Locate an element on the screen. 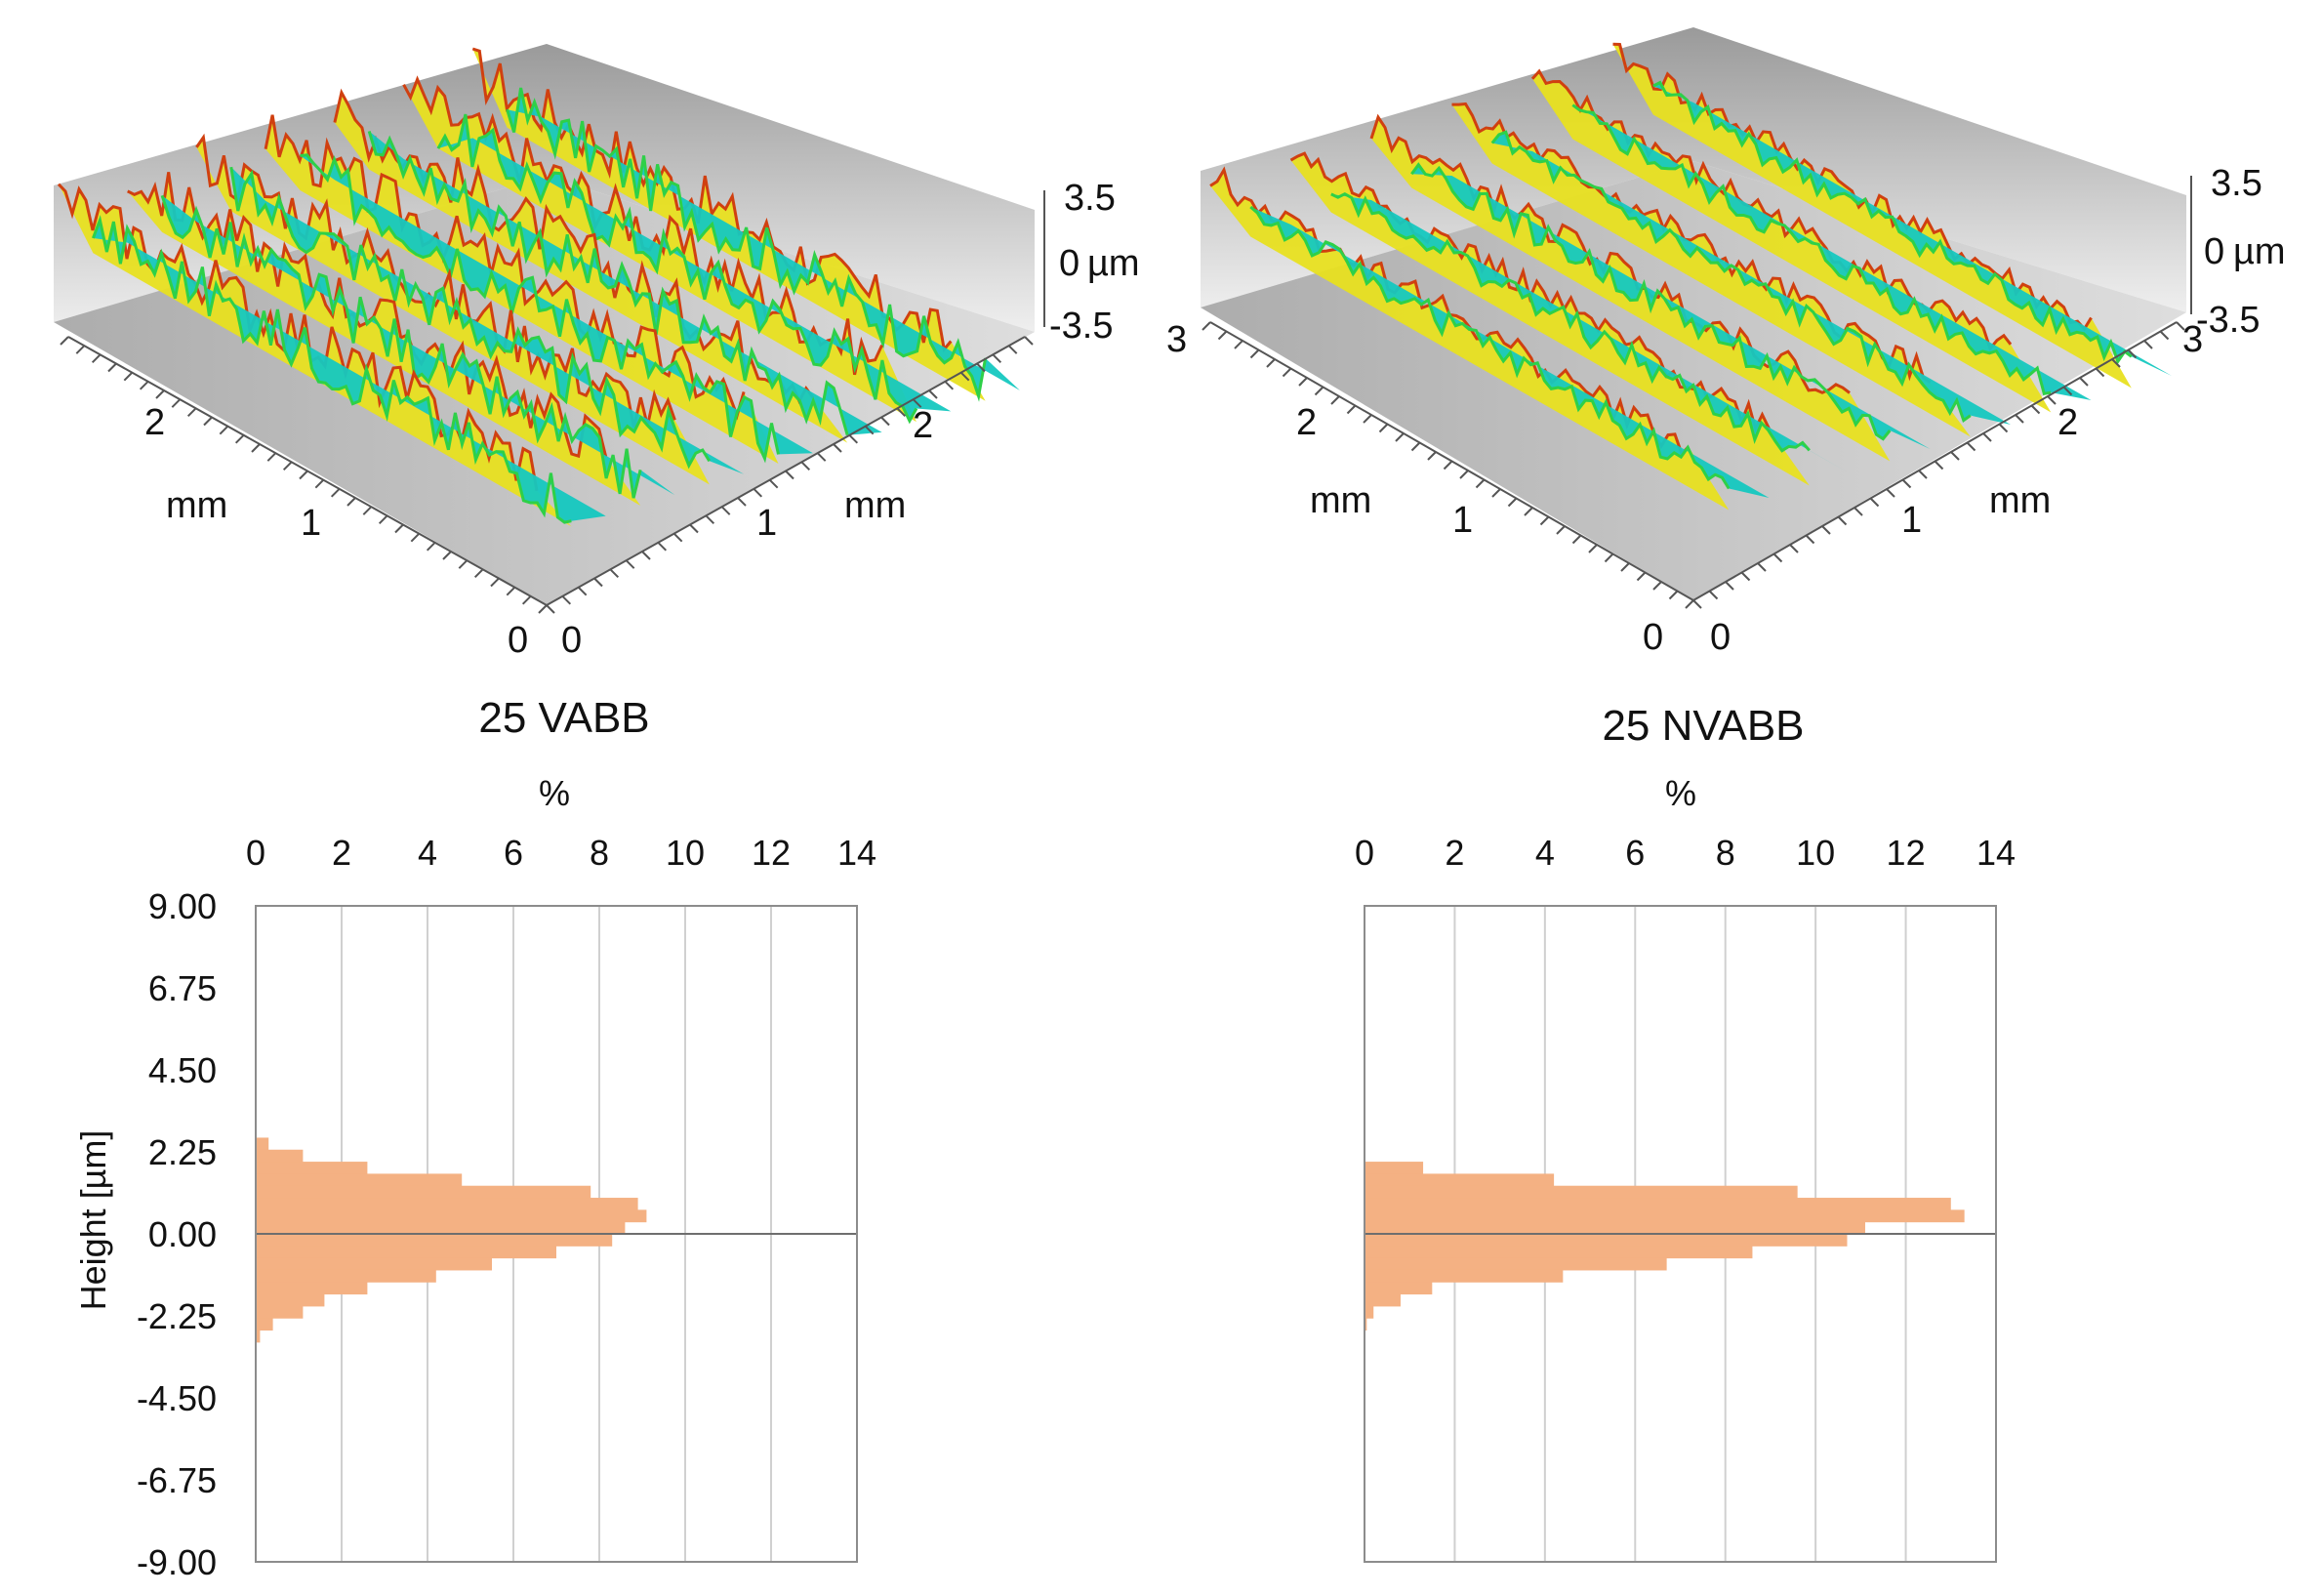 This screenshot has width=2322, height=1596. histogram-x-tick-label: 14 is located at coordinates (1996, 853).